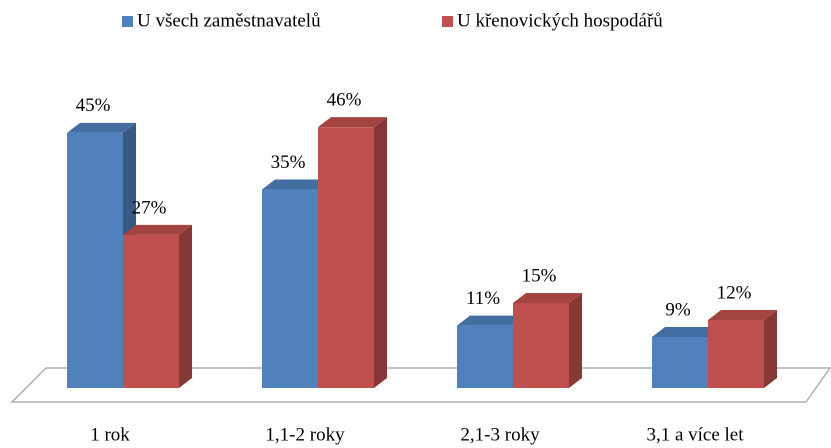 The height and width of the screenshot is (448, 831). What do you see at coordinates (149, 207) in the screenshot?
I see `value-label: 27%` at bounding box center [149, 207].